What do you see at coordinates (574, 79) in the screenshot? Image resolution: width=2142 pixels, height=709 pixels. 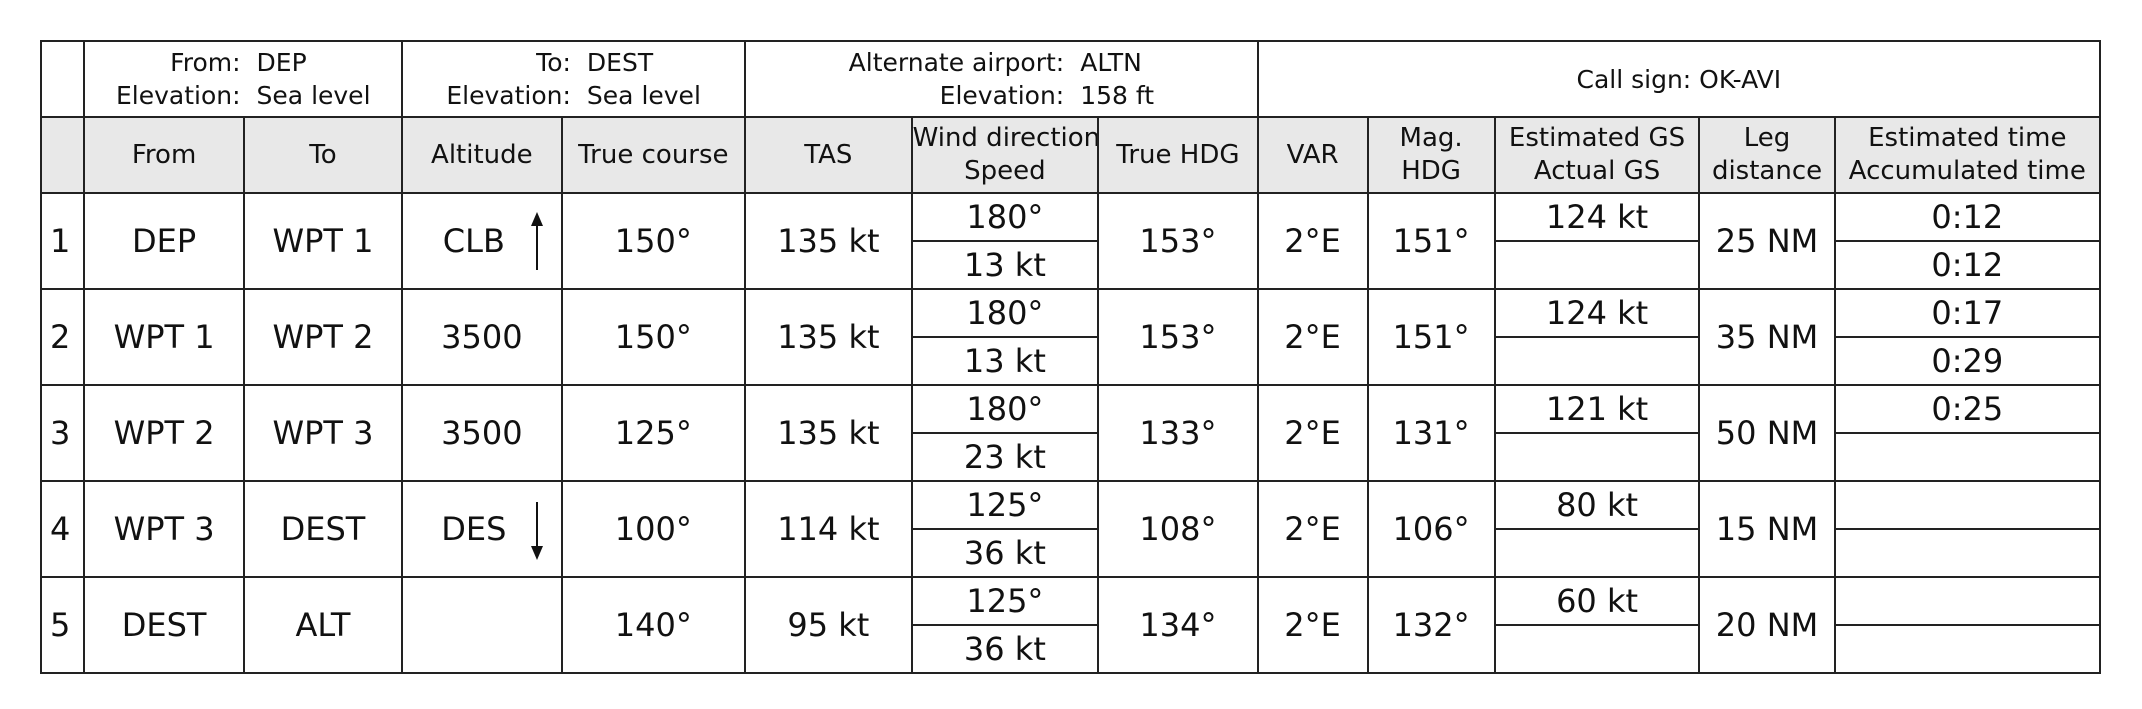 I see `destination-info: To: DEST Elevation: Sea level` at bounding box center [574, 79].